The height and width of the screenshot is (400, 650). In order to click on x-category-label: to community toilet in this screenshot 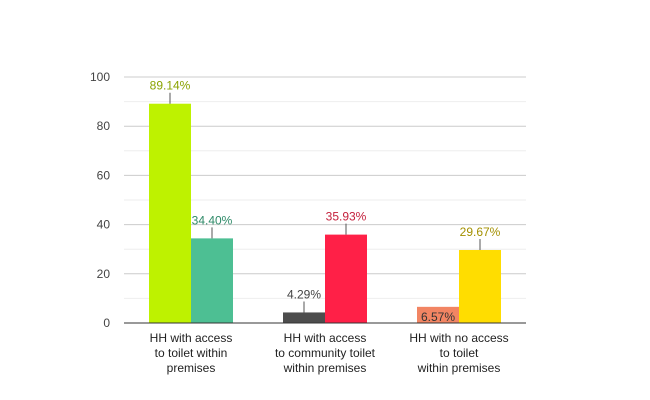, I will do `click(325, 353)`.